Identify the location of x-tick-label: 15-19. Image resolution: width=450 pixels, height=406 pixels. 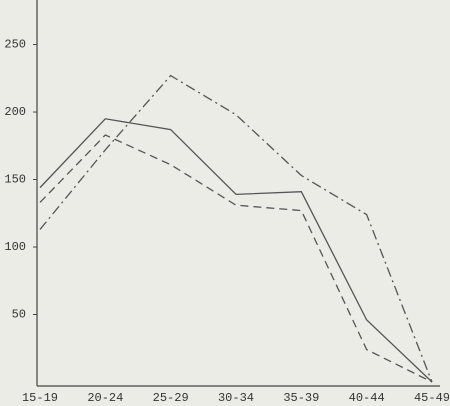
(40, 398).